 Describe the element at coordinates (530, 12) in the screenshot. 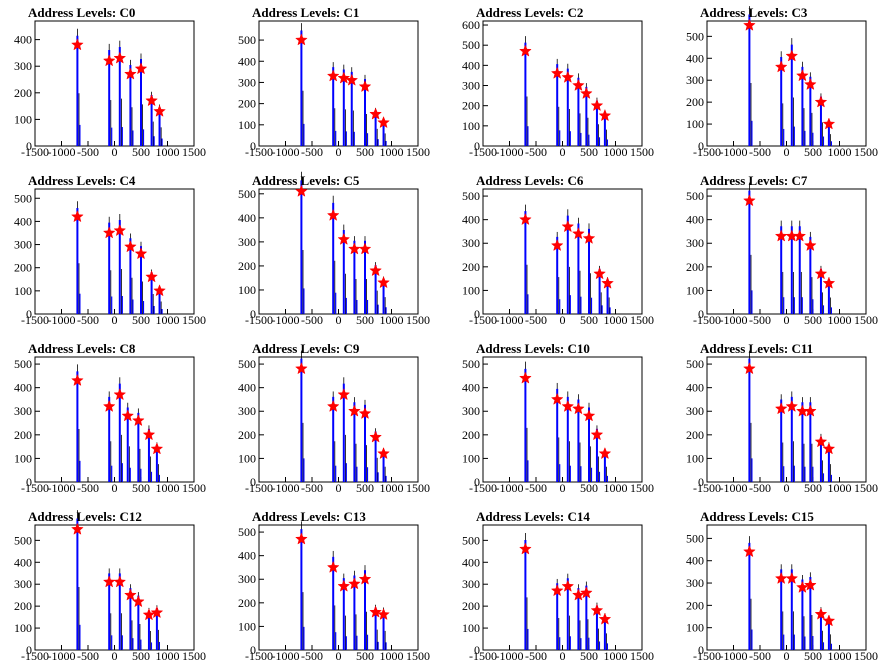

I see `chart-title: Address Levels: C2` at that location.